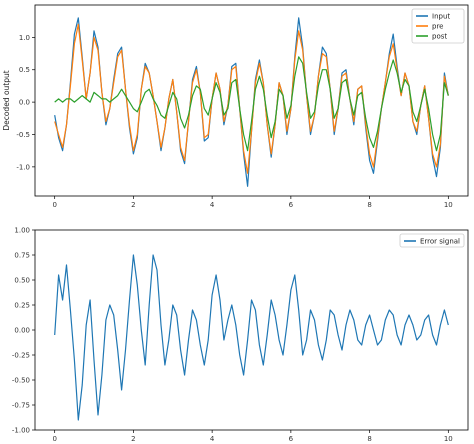  Describe the element at coordinates (22, 281) in the screenshot. I see `y-tick-label: 0.50` at that location.